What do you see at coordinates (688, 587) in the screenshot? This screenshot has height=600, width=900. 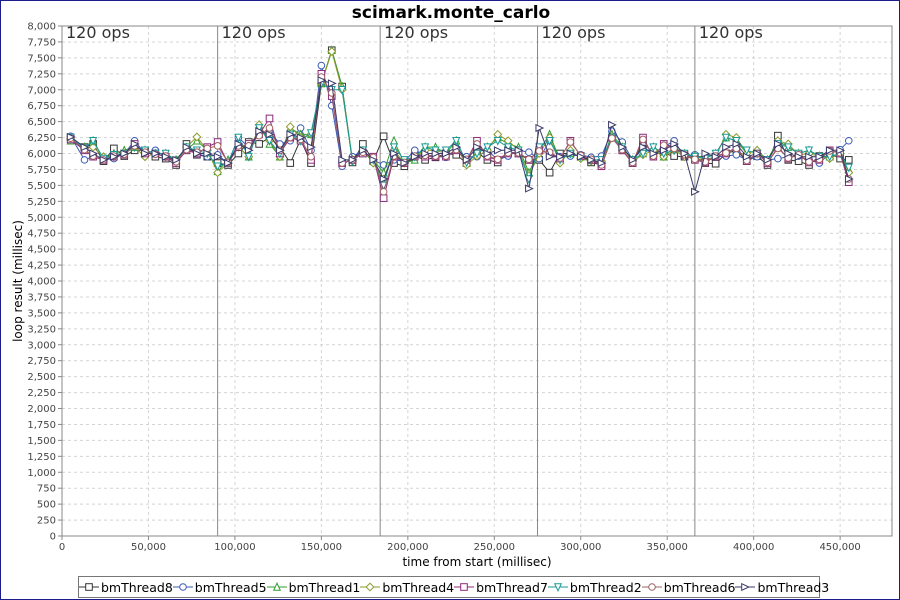 I see `legend-item: bmThread6` at bounding box center [688, 587].